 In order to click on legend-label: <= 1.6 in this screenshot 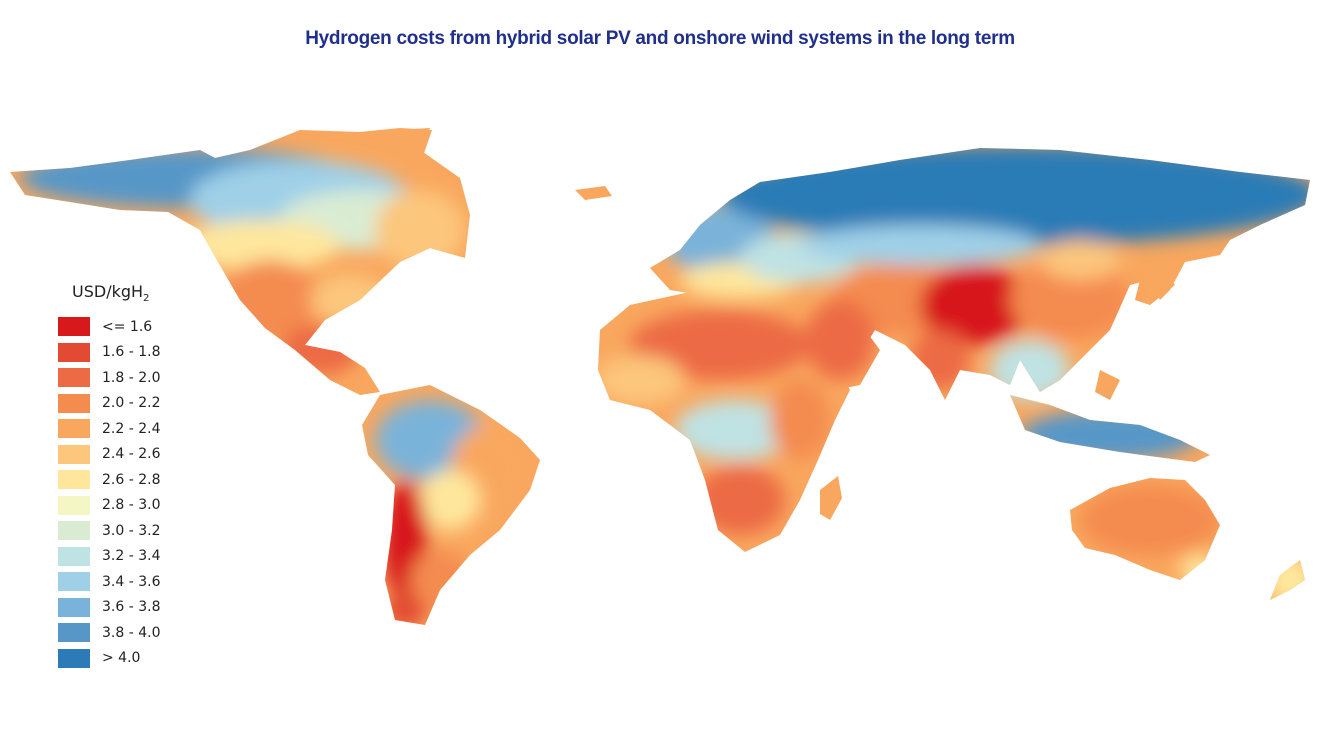, I will do `click(127, 326)`.